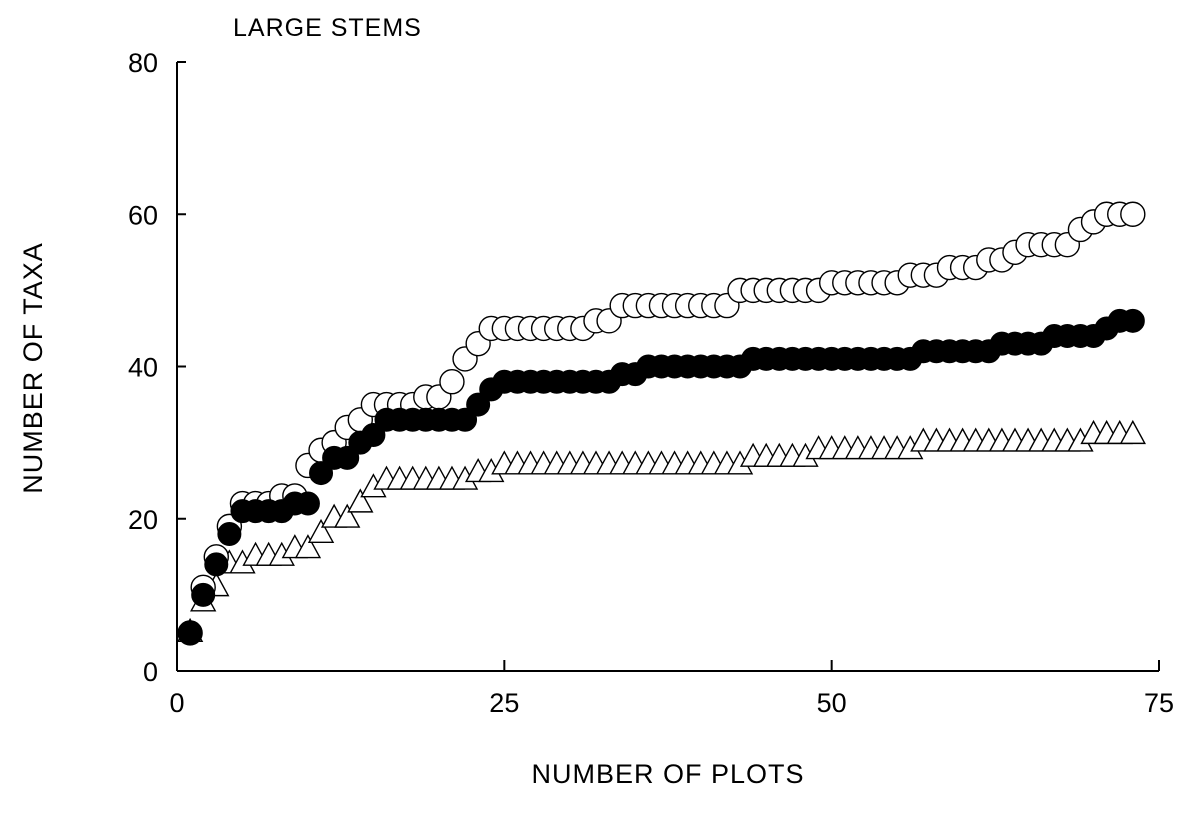 The height and width of the screenshot is (820, 1186). I want to click on x-axis-label: NUMBER OF PLOTS, so click(667, 774).